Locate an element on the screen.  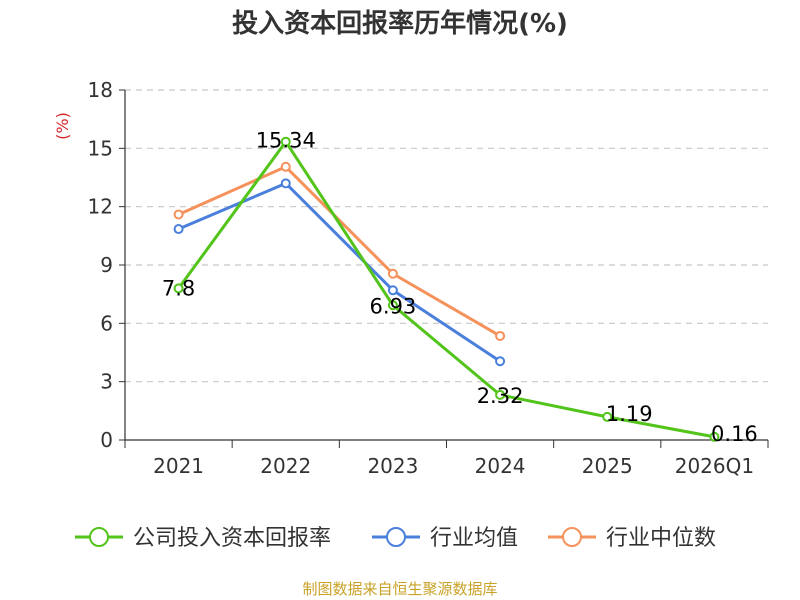
legend-label-0: 公司投入资本回报率 is located at coordinates (232, 538).